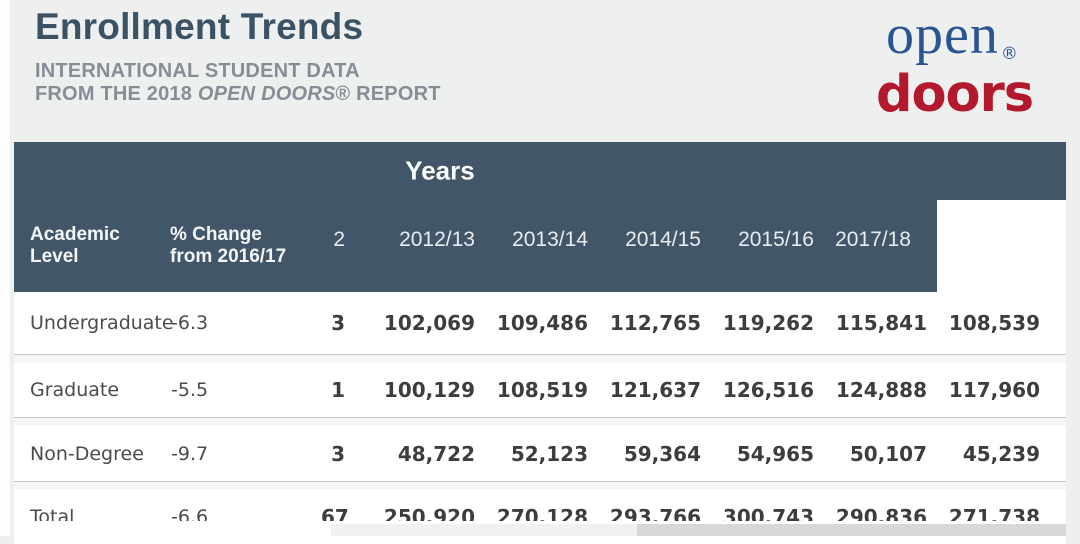 The height and width of the screenshot is (544, 1080). What do you see at coordinates (197, 71) in the screenshot?
I see `subtitle-line-1: INTERNATIONAL STUDENT DATA` at bounding box center [197, 71].